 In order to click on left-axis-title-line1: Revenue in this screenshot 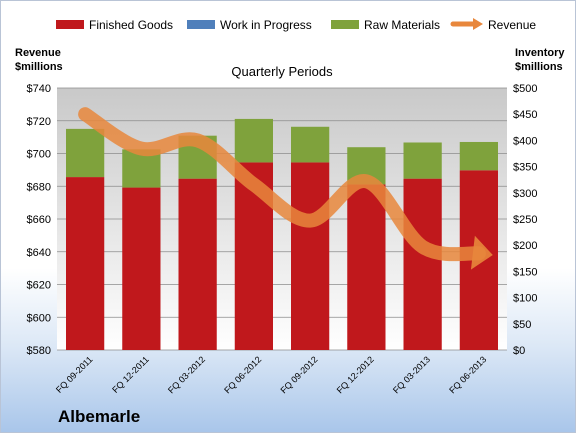, I will do `click(38, 53)`.